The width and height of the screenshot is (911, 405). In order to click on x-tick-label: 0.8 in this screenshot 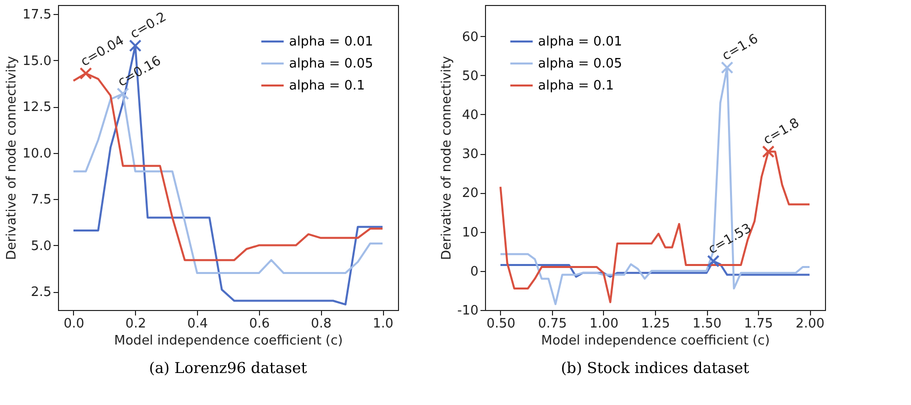, I will do `click(321, 324)`.